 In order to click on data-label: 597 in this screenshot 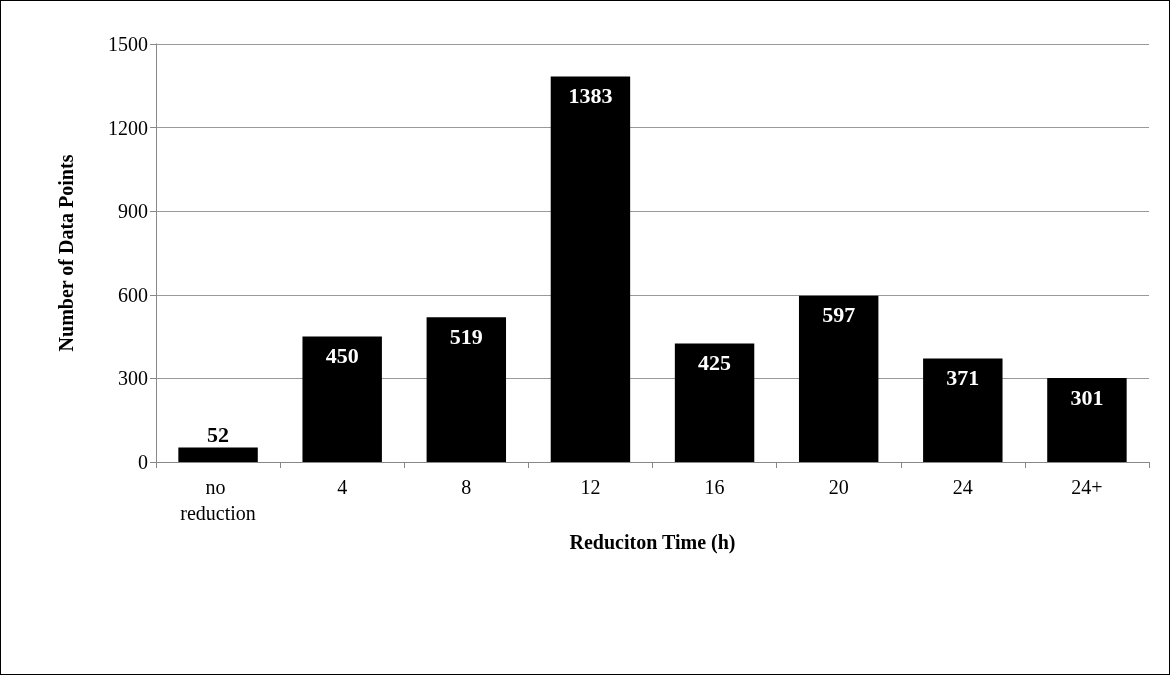, I will do `click(839, 315)`.